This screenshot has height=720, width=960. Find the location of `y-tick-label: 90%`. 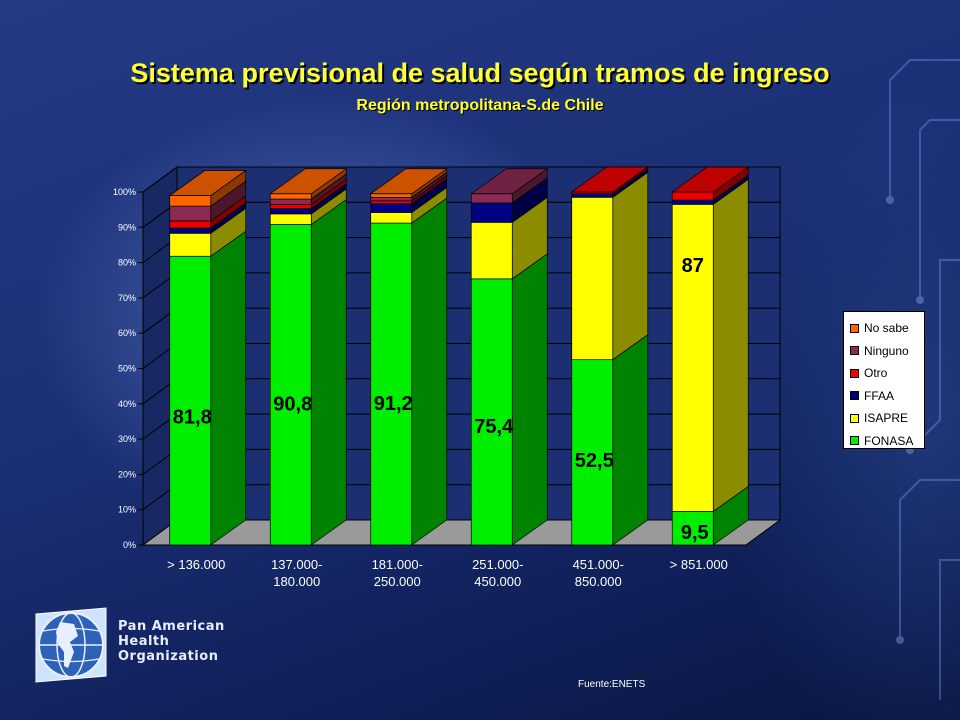

y-tick-label: 90% is located at coordinates (127, 227).